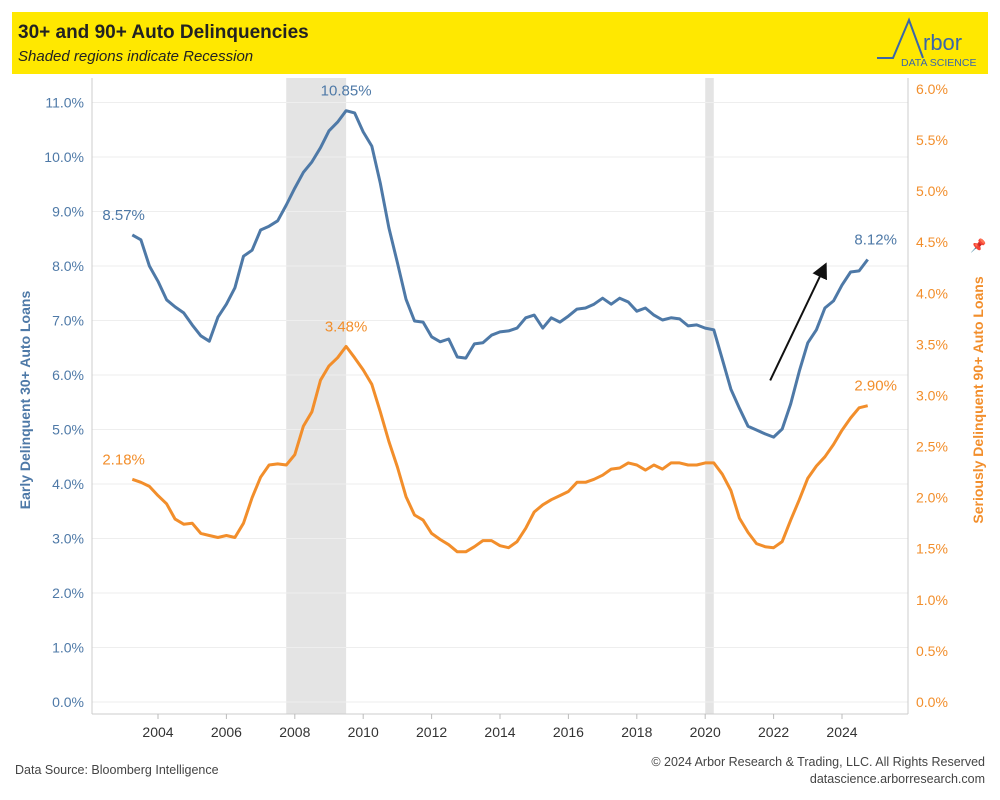 This screenshot has height=800, width=1000. What do you see at coordinates (68, 539) in the screenshot?
I see `y-tick-left: 3.0%` at bounding box center [68, 539].